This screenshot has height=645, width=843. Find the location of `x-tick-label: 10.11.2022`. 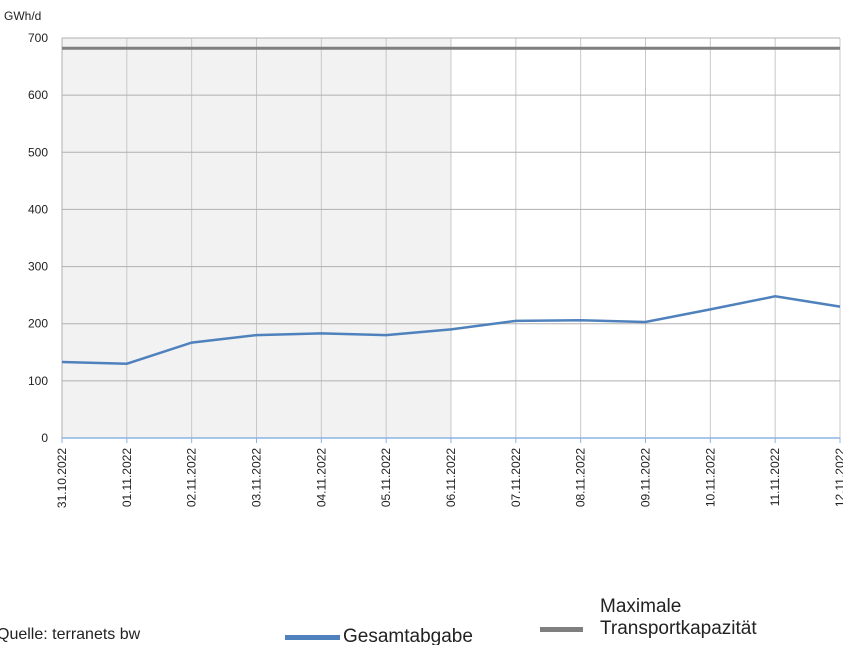

x-tick-label: 10.11.2022 is located at coordinates (710, 477).